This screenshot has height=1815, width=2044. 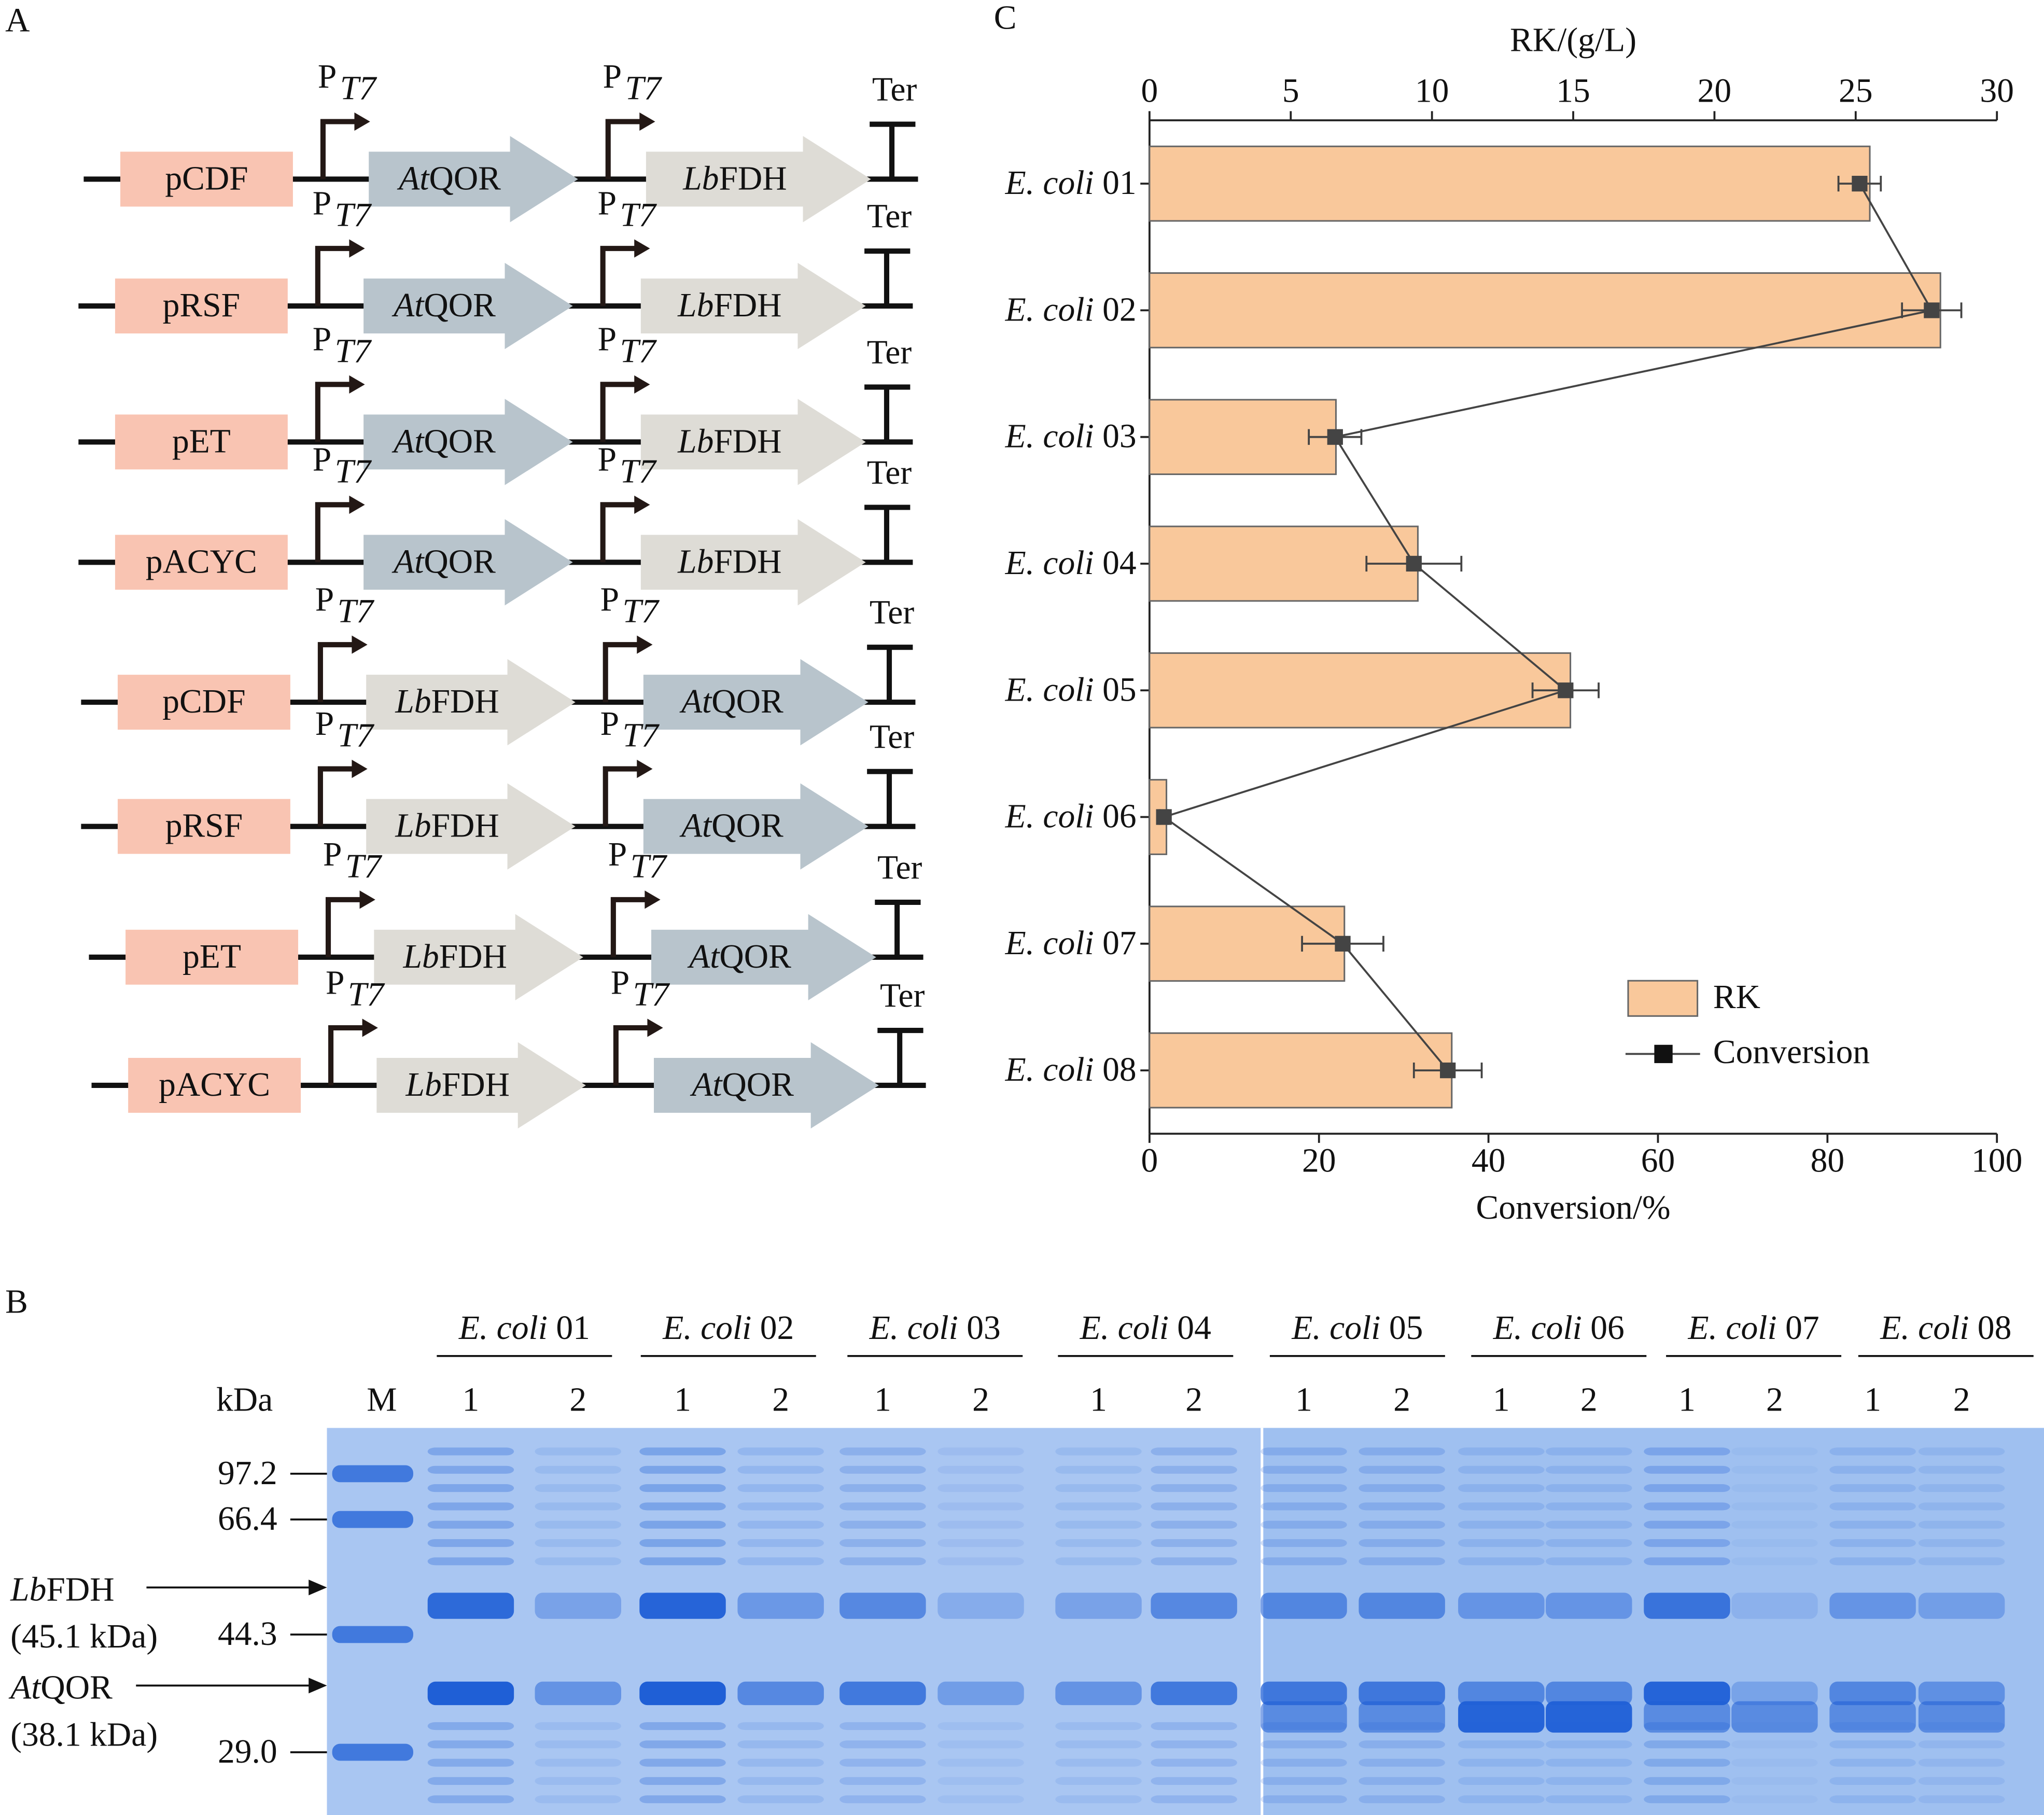 What do you see at coordinates (1414, 563) in the screenshot?
I see `marker` at bounding box center [1414, 563].